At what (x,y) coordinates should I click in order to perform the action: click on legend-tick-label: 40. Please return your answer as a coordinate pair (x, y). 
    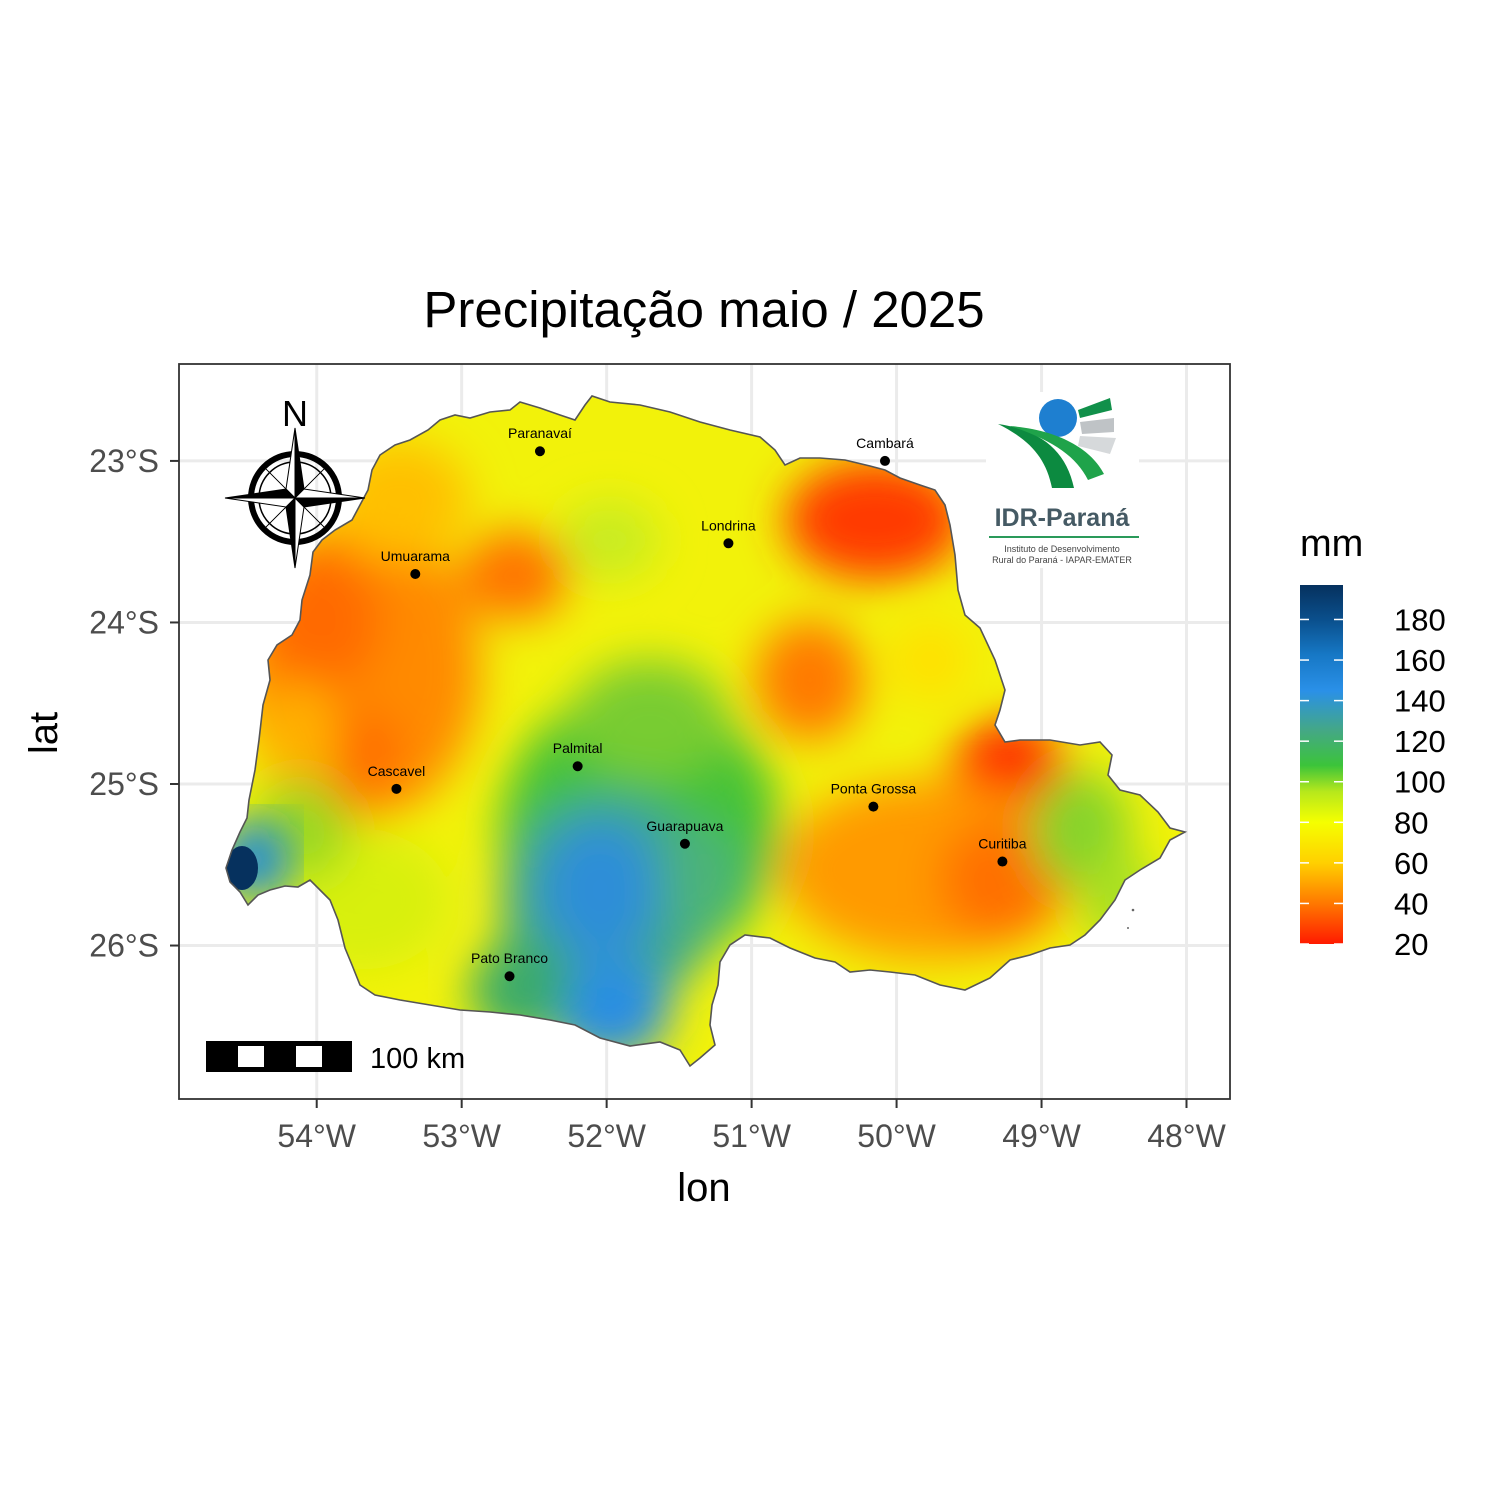
    Looking at the image, I should click on (1411, 903).